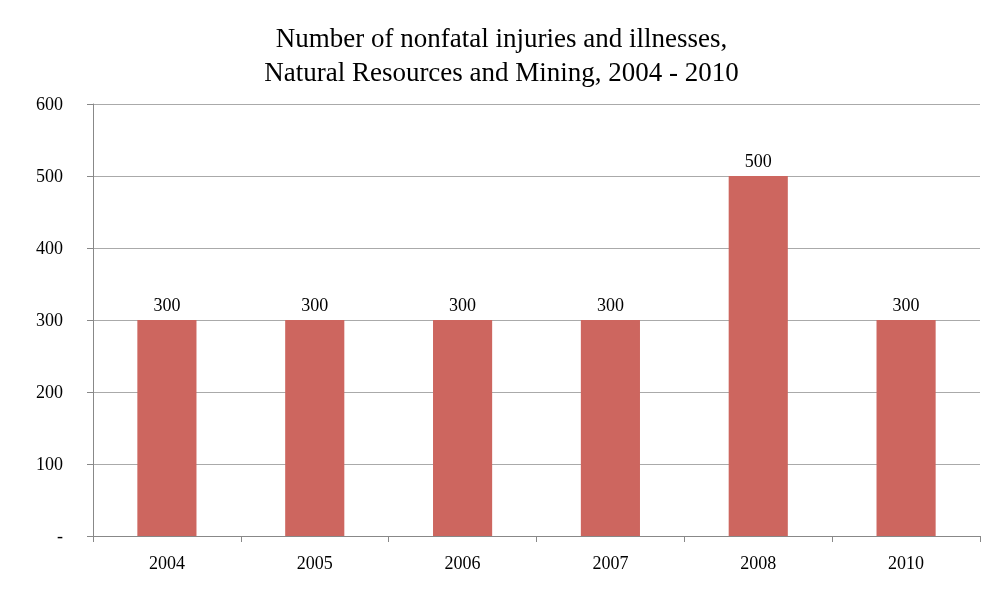 This screenshot has width=1003, height=603. What do you see at coordinates (60, 536) in the screenshot?
I see `y-tick-label: -` at bounding box center [60, 536].